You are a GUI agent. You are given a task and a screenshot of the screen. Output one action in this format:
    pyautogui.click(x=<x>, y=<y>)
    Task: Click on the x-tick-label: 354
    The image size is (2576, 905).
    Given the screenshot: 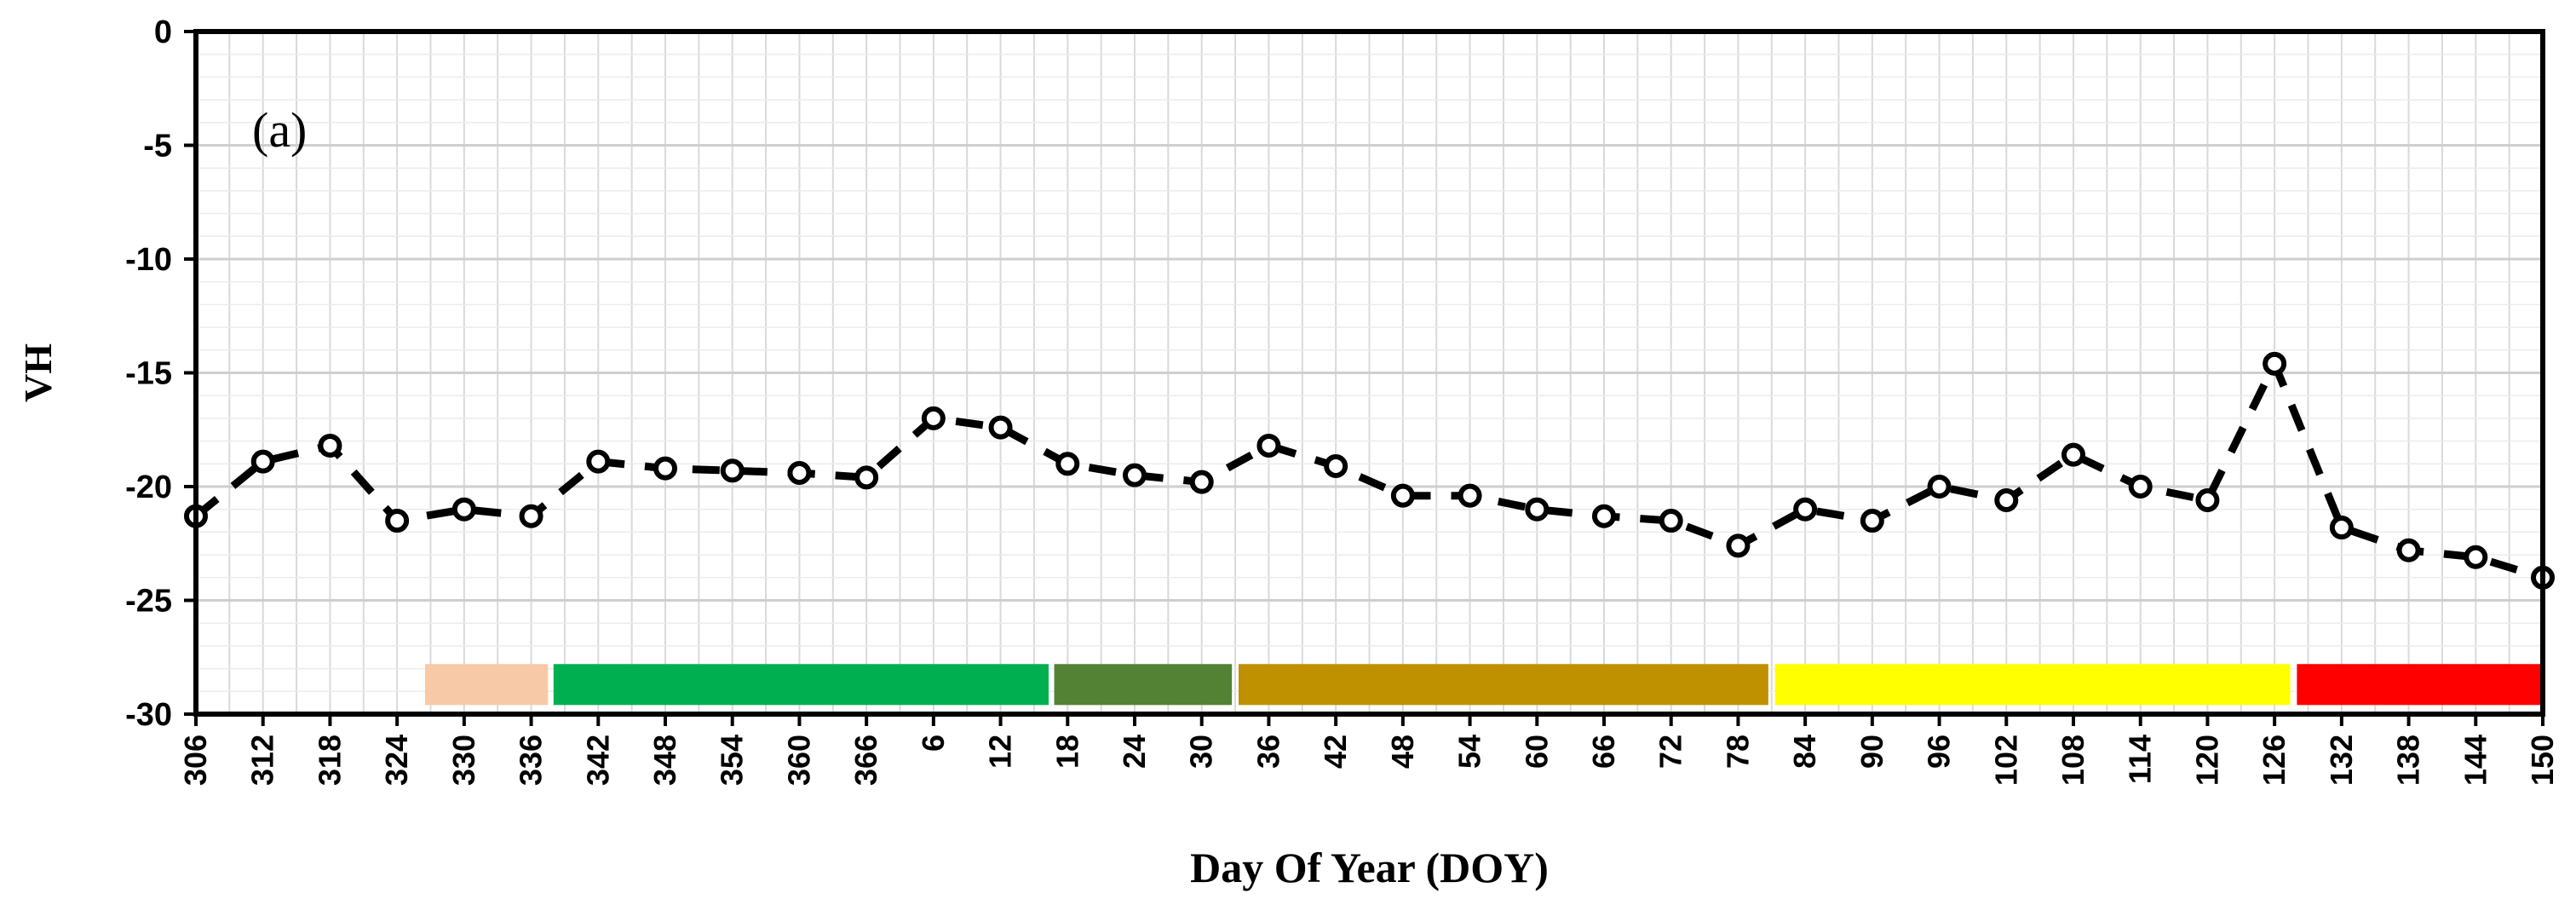 What is the action you would take?
    pyautogui.click(x=732, y=760)
    